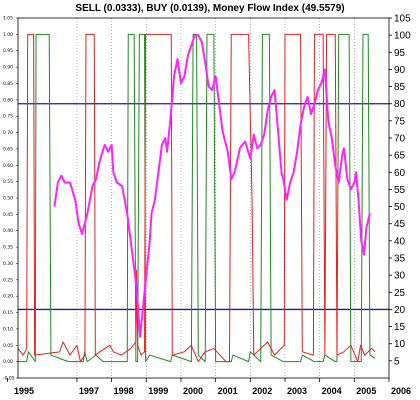 The height and width of the screenshot is (400, 420). Describe the element at coordinates (8, 117) in the screenshot. I see `left-tick-label: 0.75` at that location.